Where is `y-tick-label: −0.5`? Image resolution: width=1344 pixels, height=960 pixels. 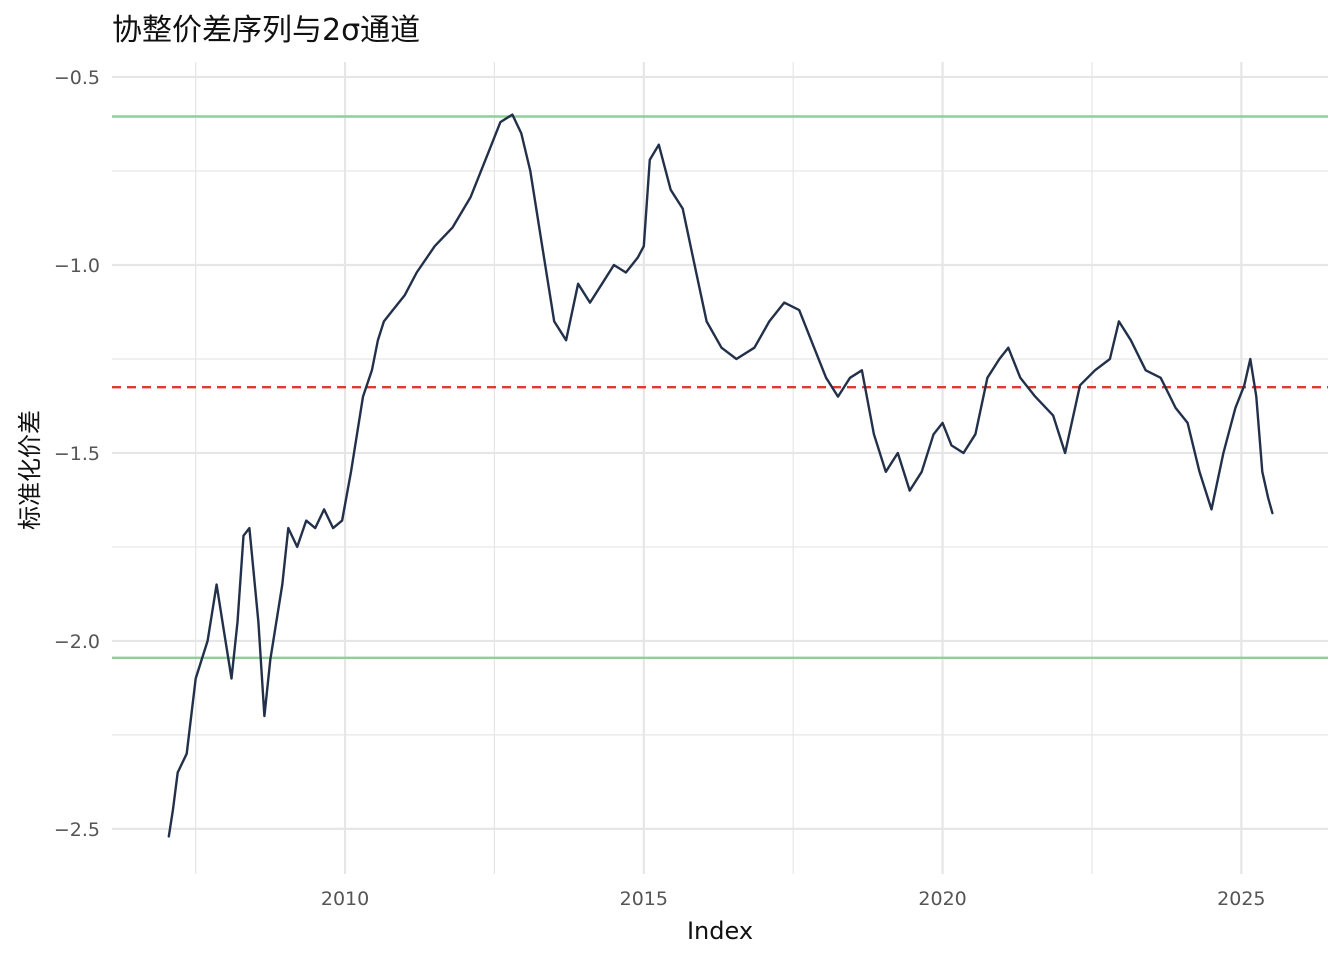 y-tick-label: −0.5 is located at coordinates (77, 78).